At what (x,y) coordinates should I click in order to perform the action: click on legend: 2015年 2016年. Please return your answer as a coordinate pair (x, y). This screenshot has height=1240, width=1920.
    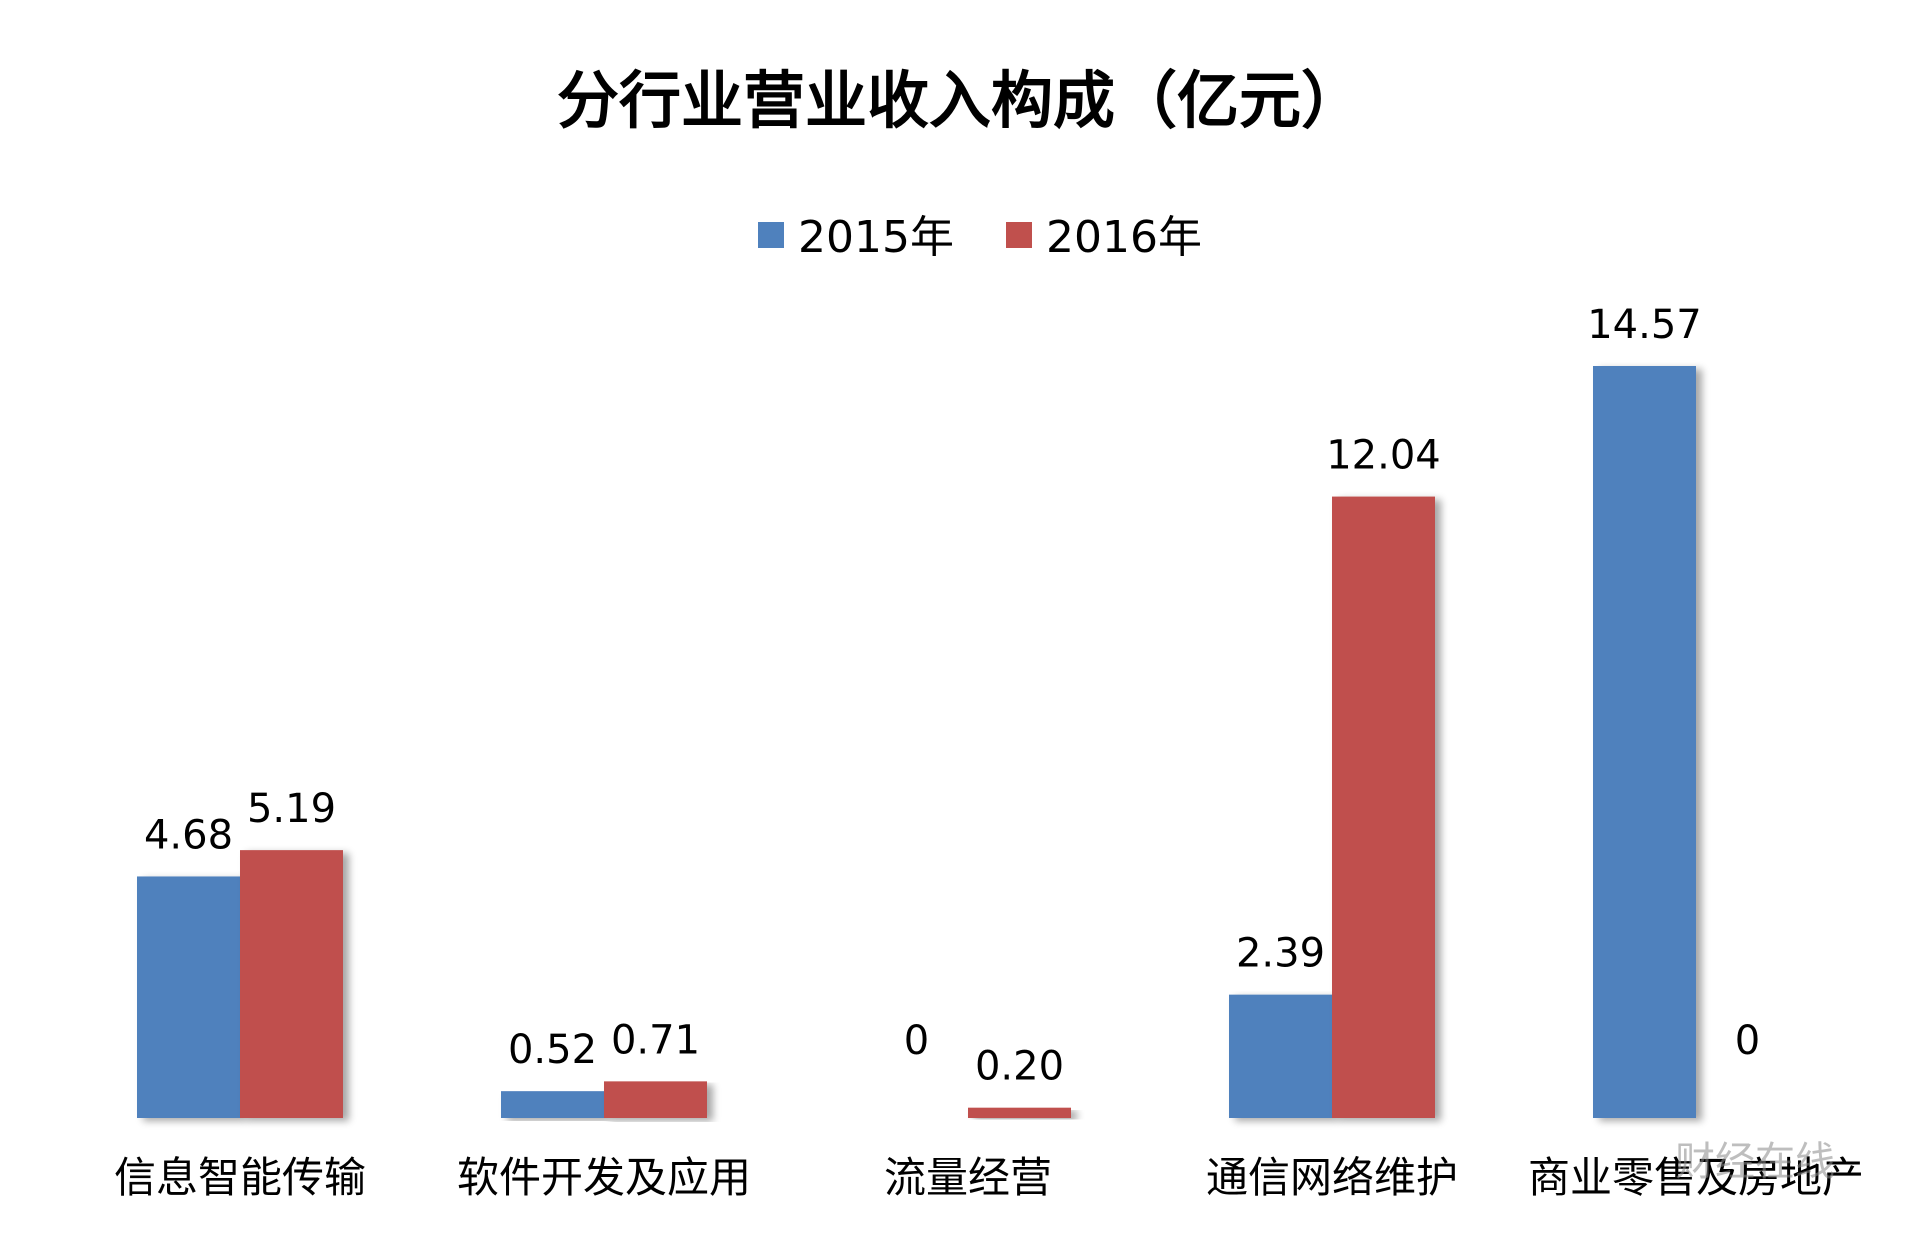
    Looking at the image, I should click on (980, 237).